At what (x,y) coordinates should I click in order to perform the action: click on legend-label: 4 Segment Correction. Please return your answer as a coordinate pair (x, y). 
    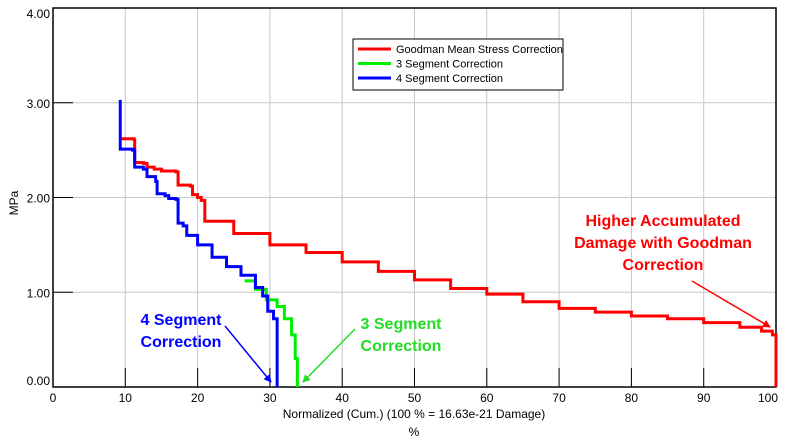
    Looking at the image, I should click on (449, 79).